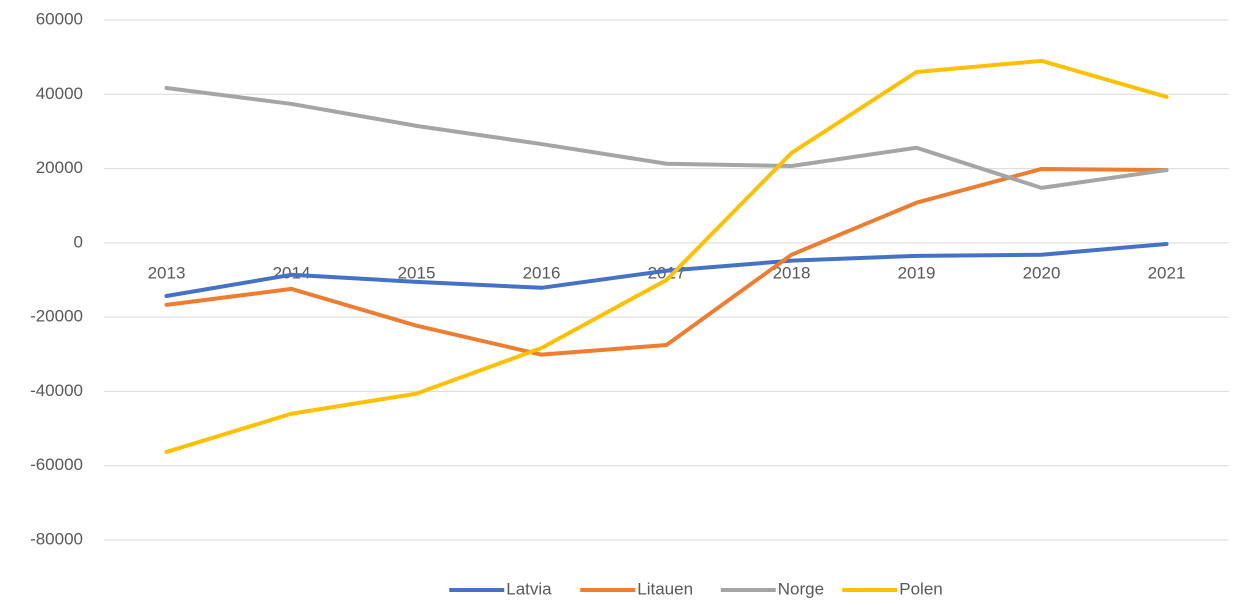 The width and height of the screenshot is (1235, 605). What do you see at coordinates (56, 316) in the screenshot?
I see `y-tick-label: -20000` at bounding box center [56, 316].